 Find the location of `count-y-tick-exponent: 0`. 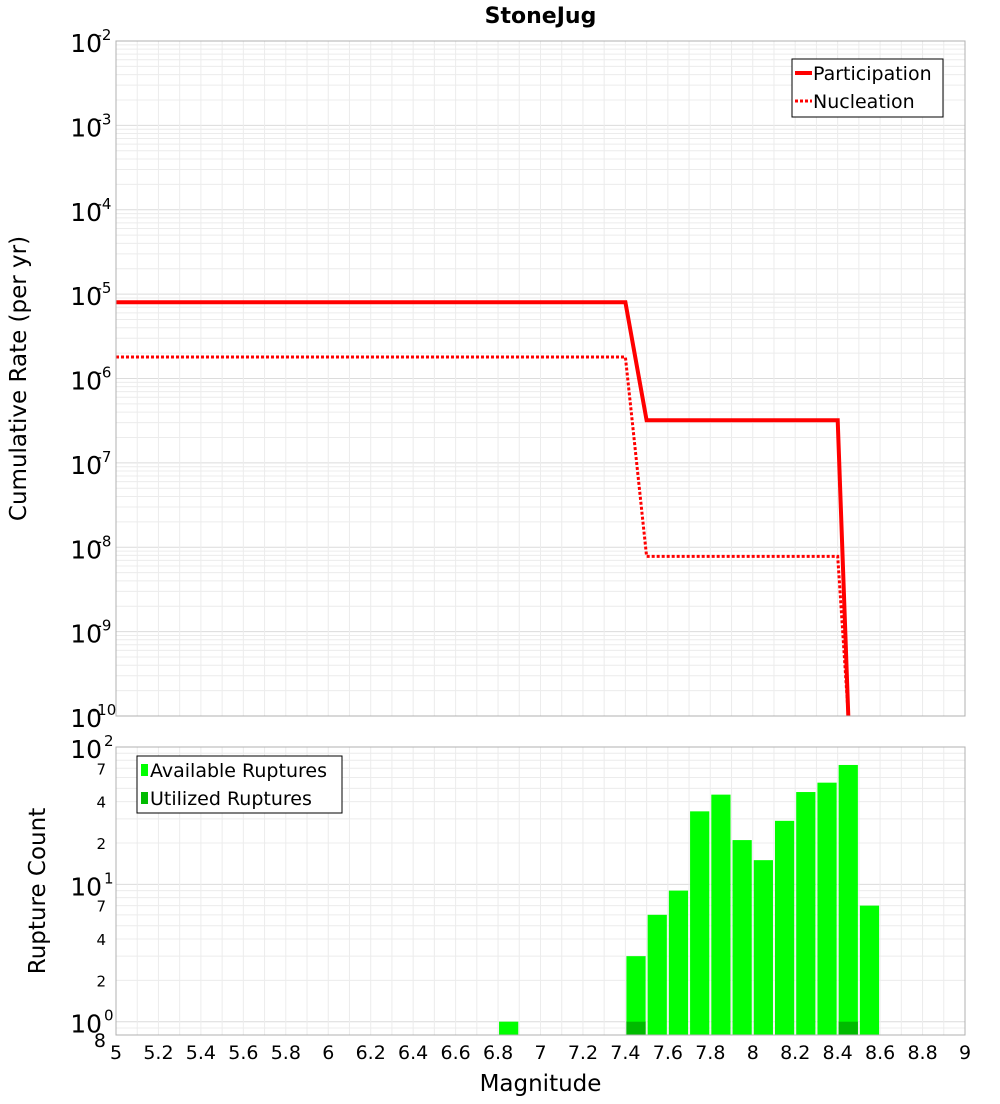

count-y-tick-exponent: 0 is located at coordinates (109, 1016).